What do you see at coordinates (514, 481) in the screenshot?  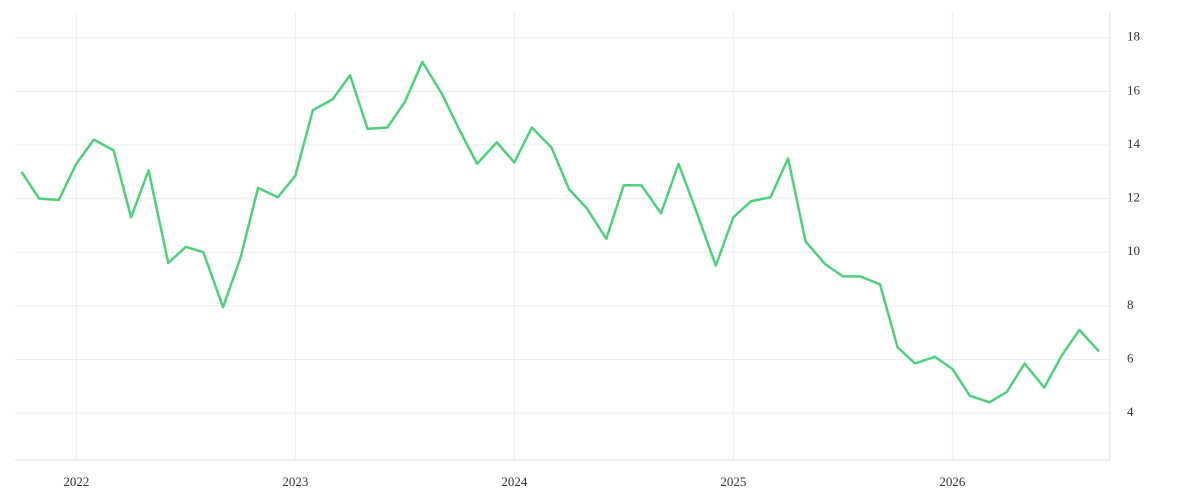 I see `x-tick-label: 2024` at bounding box center [514, 481].